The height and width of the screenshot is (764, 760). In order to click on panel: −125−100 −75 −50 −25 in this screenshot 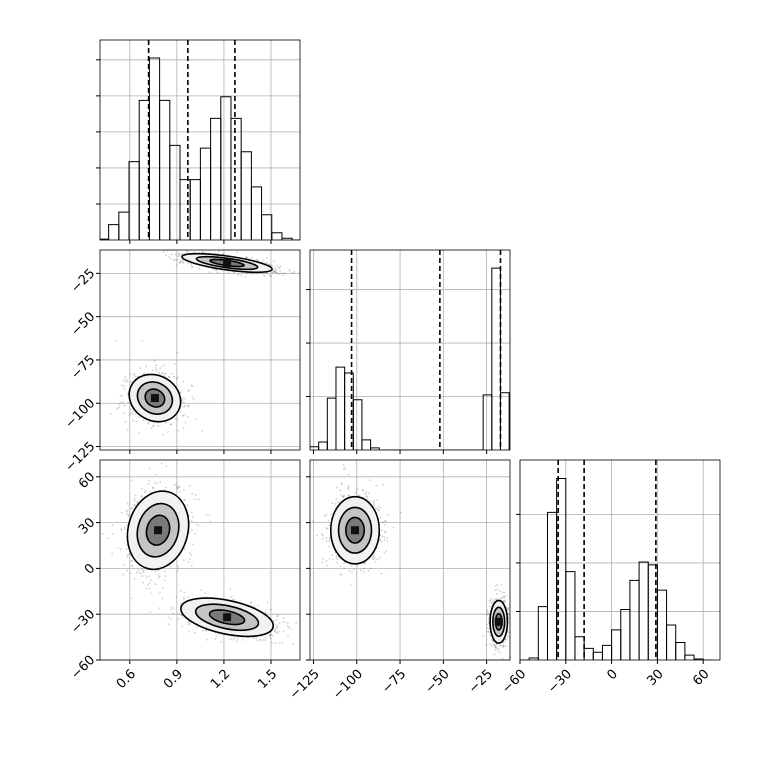, I will do `click(398, 581)`.